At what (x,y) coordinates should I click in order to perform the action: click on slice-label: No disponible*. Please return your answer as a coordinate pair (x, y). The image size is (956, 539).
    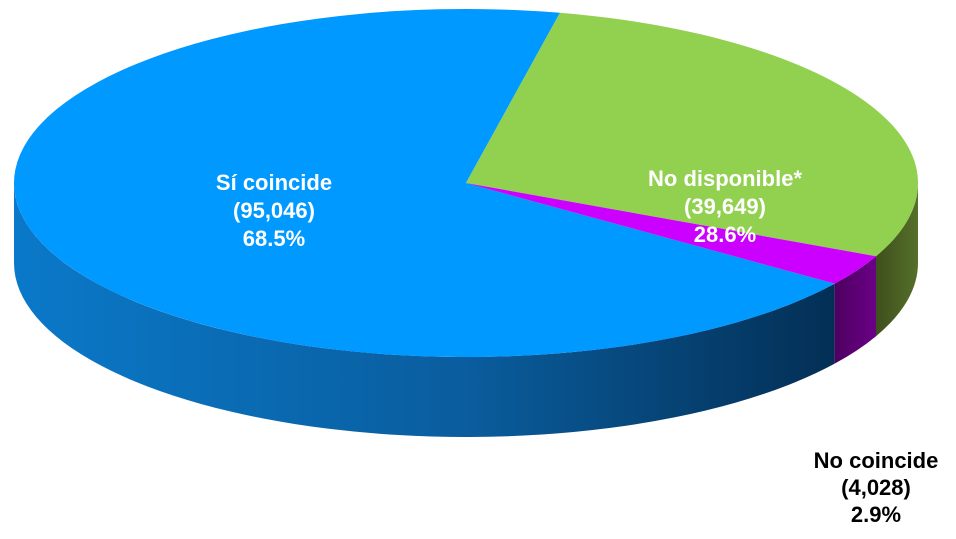
    Looking at the image, I should click on (725, 178).